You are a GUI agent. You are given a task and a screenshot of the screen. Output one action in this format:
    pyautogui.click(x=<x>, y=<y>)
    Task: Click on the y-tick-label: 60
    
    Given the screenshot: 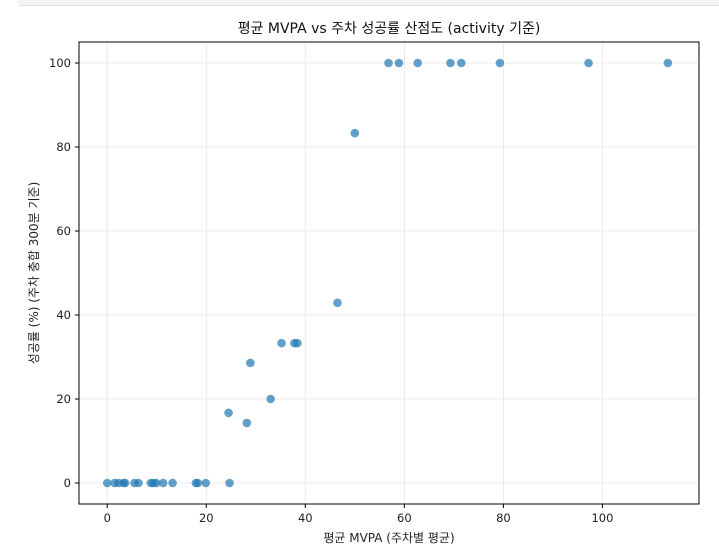 What is the action you would take?
    pyautogui.click(x=63, y=231)
    